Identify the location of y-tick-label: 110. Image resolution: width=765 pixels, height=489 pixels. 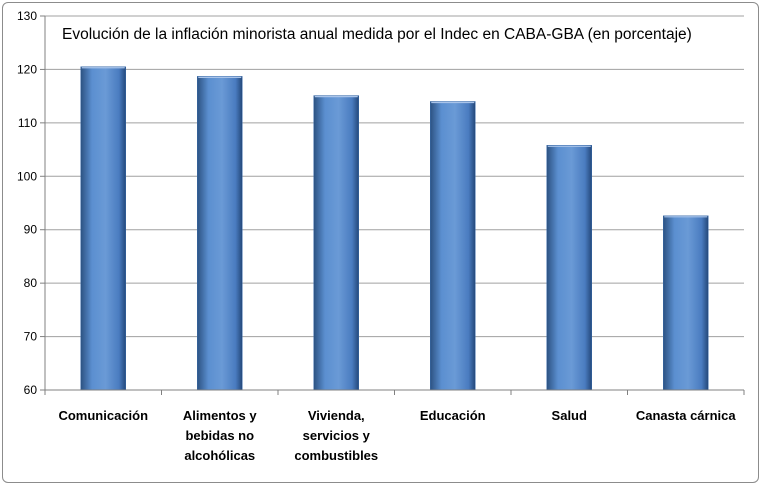
(27, 123).